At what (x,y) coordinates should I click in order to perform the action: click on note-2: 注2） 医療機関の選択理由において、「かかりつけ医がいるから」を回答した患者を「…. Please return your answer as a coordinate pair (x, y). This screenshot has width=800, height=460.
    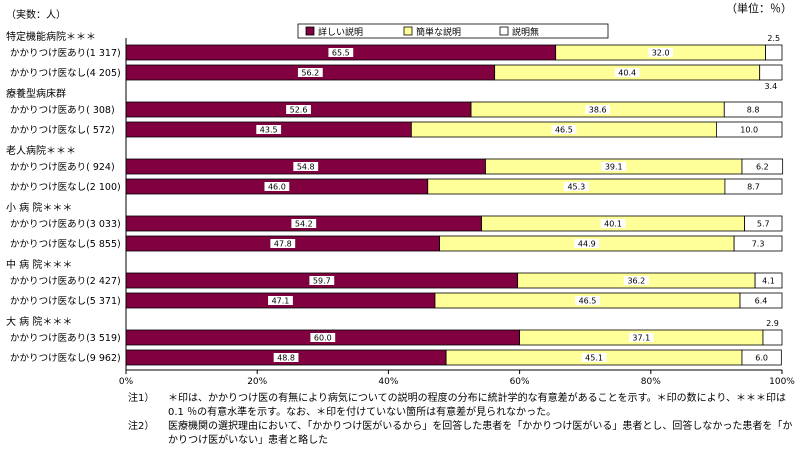
    Looking at the image, I should click on (463, 434).